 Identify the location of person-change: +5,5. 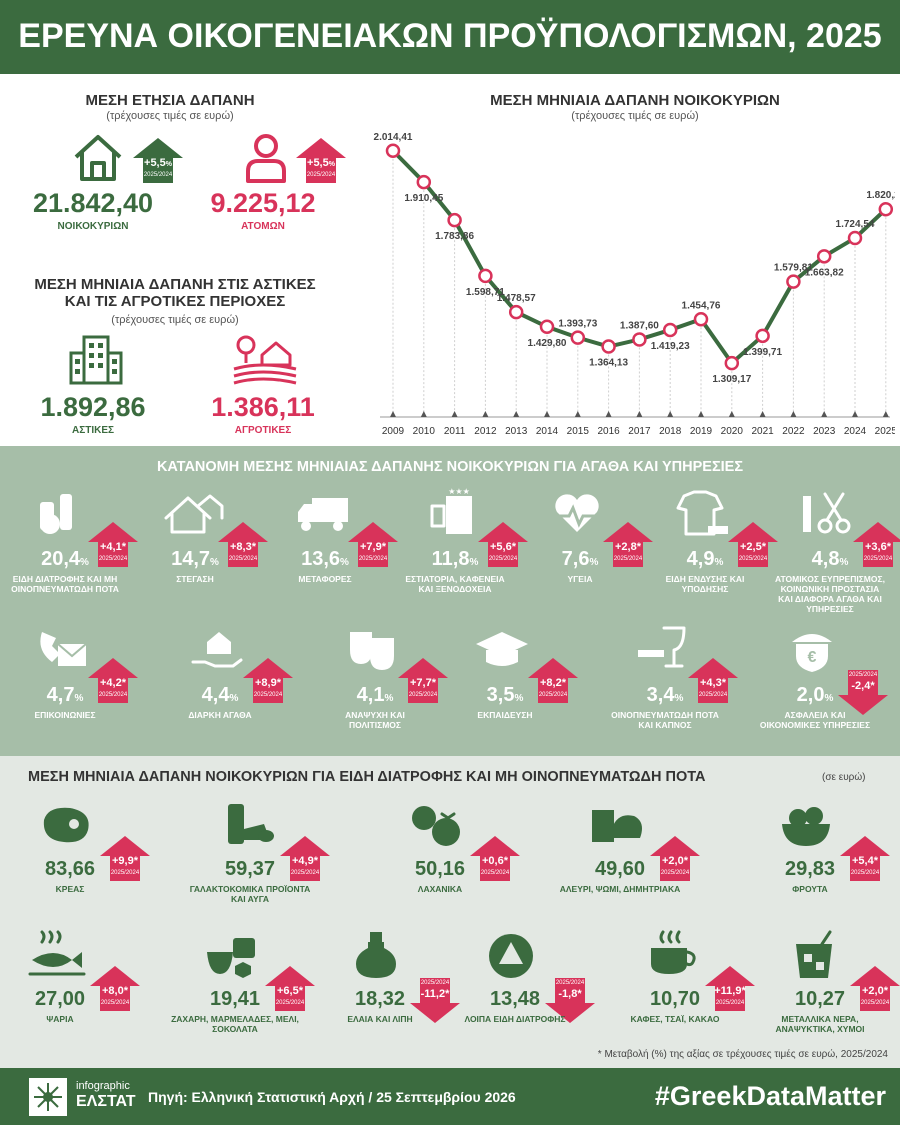
(318, 163).